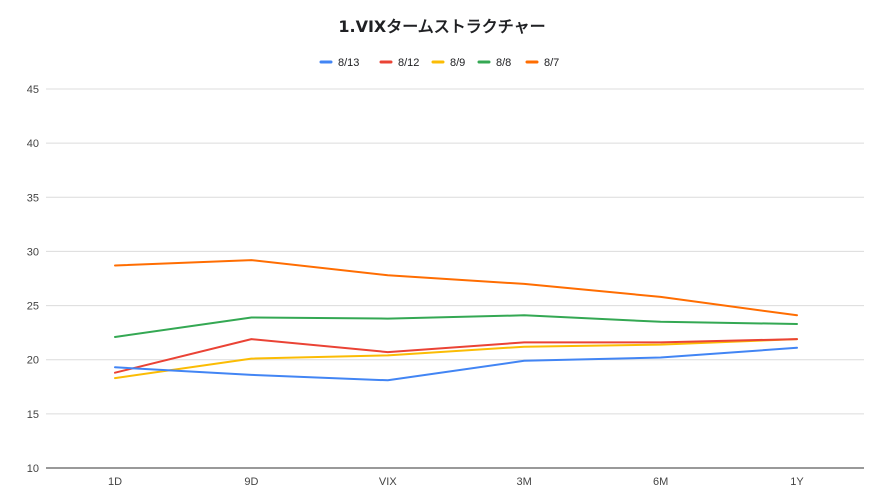  I want to click on legend-label: 8/9, so click(457, 63).